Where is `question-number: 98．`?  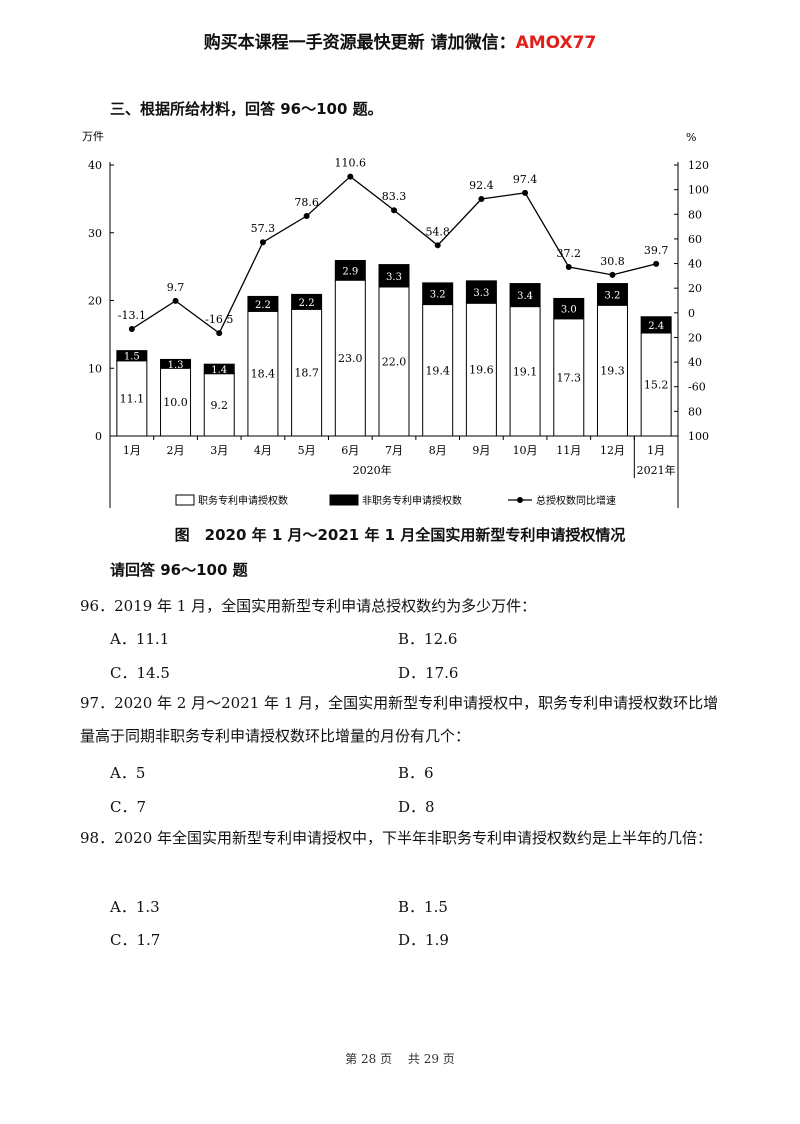
question-number: 98． is located at coordinates (97, 838).